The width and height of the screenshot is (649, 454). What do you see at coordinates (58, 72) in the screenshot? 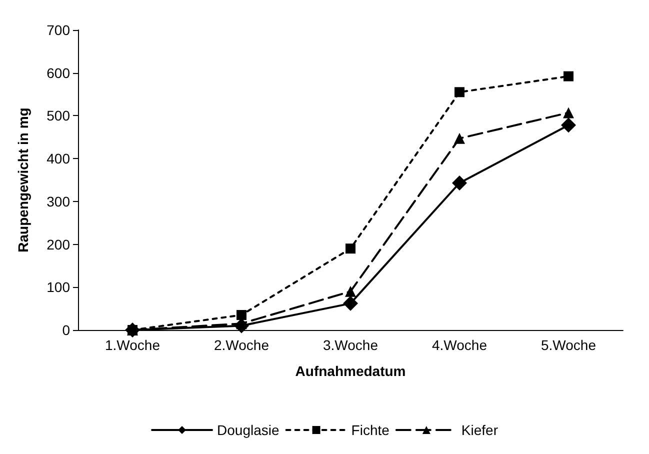
I see `y-tick-label: 600` at bounding box center [58, 72].